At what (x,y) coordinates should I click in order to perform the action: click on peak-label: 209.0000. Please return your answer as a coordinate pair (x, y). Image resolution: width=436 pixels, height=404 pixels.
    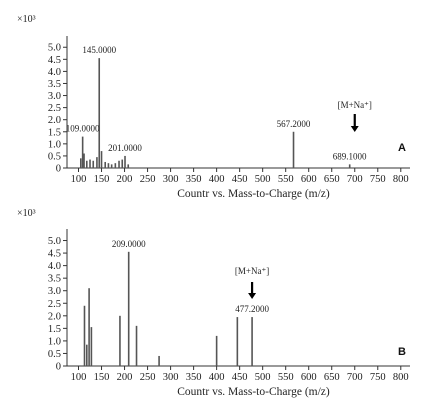
    Looking at the image, I should click on (129, 244).